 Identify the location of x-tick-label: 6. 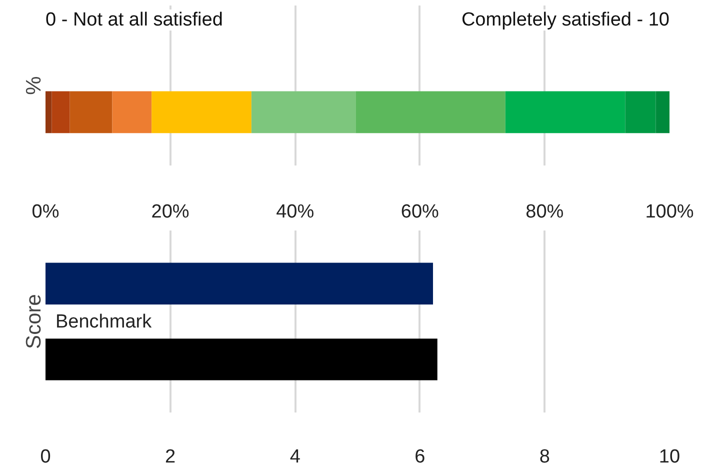
(420, 457).